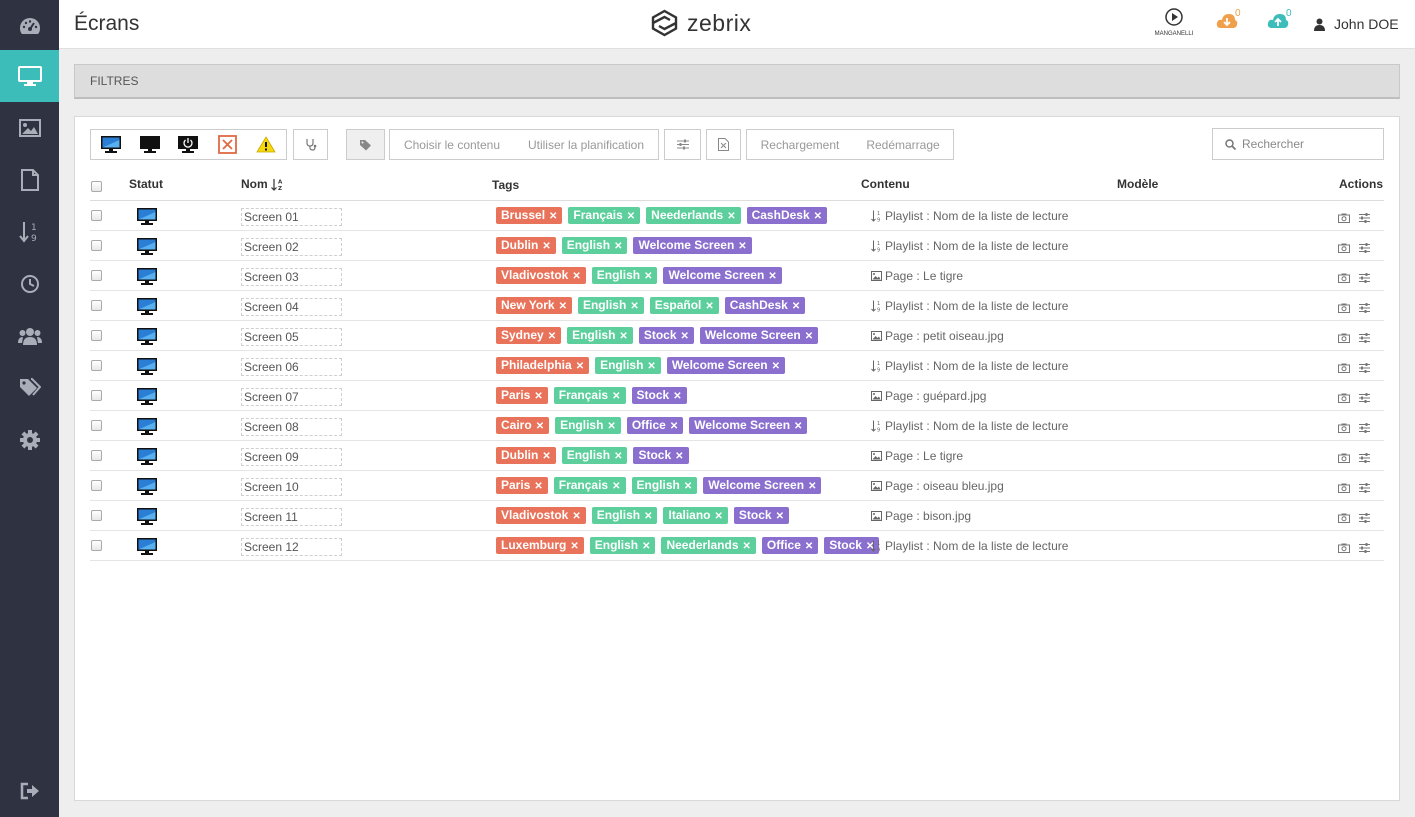 This screenshot has width=1415, height=817. What do you see at coordinates (291, 427) in the screenshot?
I see `screen-name-field: Screen 08` at bounding box center [291, 427].